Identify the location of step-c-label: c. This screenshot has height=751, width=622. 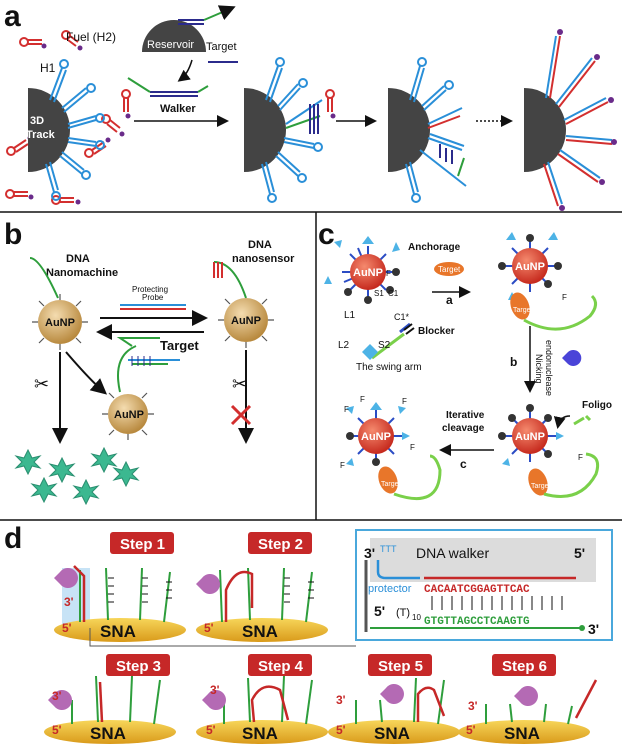
(463, 464).